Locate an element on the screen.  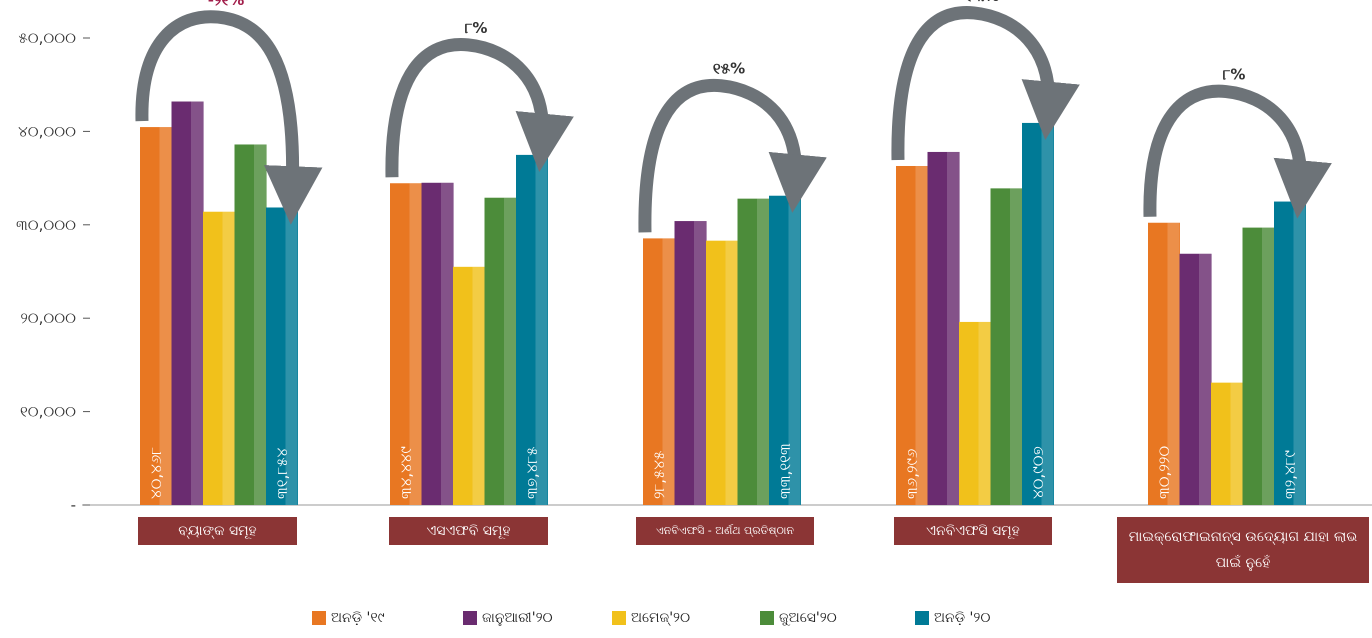
change-label: ୧୩% is located at coordinates (982, 2).